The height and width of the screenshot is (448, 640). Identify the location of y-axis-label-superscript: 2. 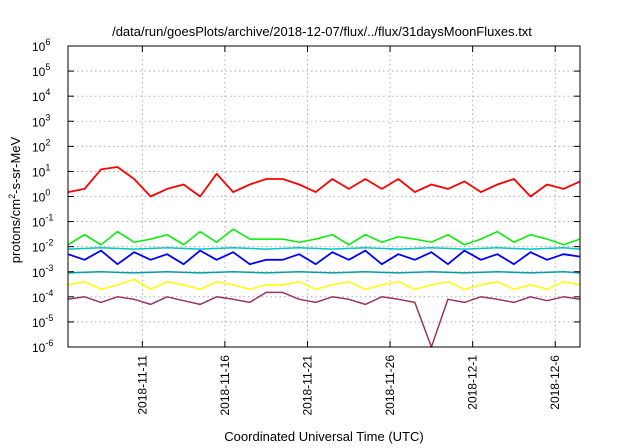
(12, 196).